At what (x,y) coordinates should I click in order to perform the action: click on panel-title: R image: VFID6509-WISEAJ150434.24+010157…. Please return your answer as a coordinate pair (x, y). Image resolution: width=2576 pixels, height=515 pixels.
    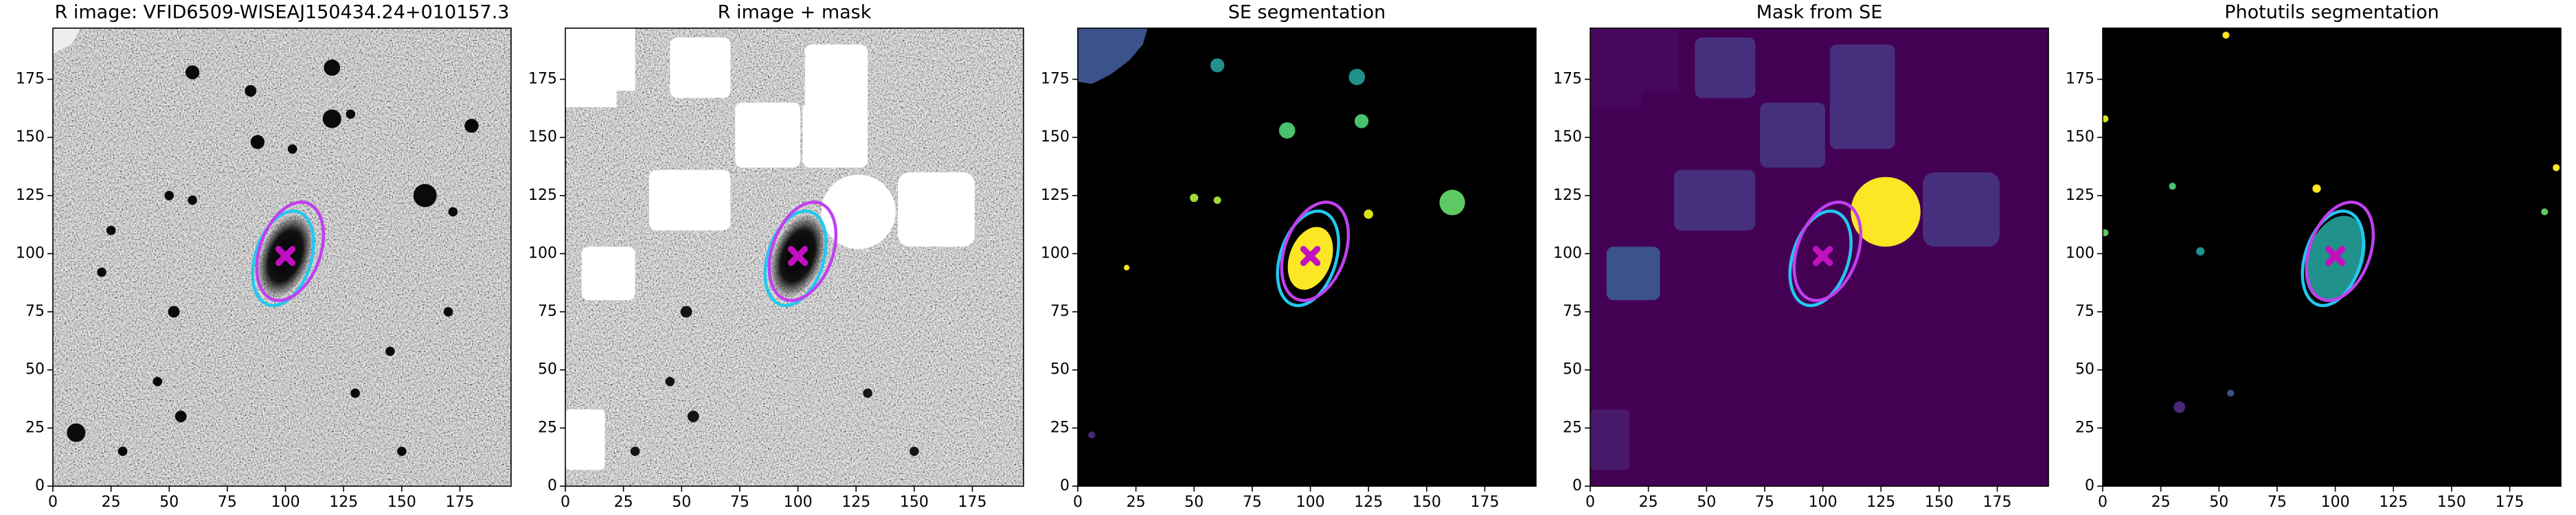
    Looking at the image, I should click on (282, 12).